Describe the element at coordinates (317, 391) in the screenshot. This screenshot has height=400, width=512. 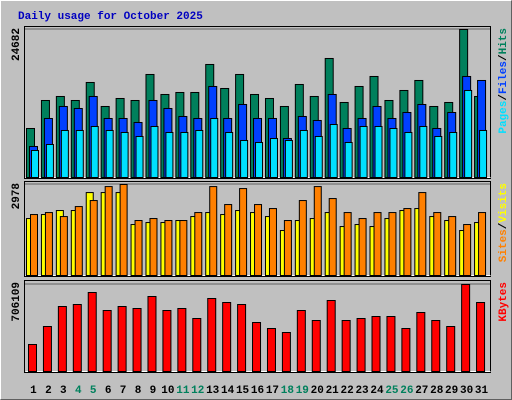
I see `x-tick-label: 20` at that location.